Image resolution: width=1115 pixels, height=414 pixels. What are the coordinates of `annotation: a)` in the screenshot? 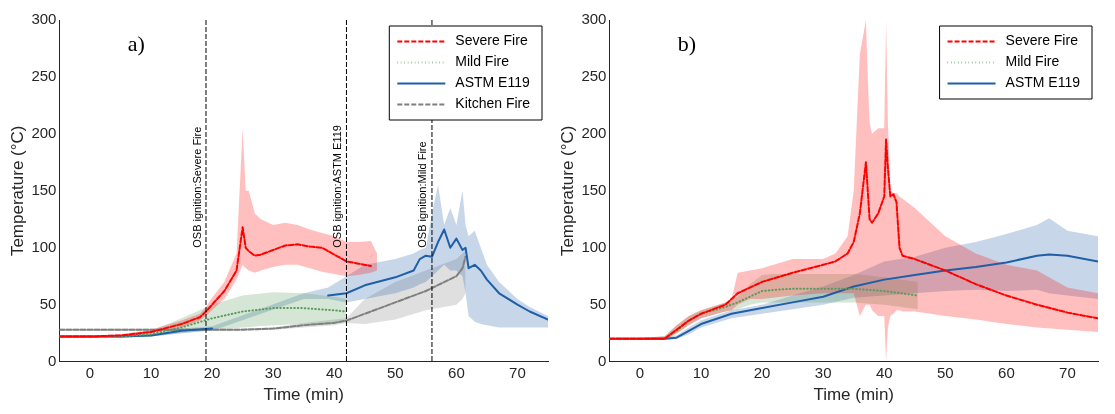 It's located at (136, 43).